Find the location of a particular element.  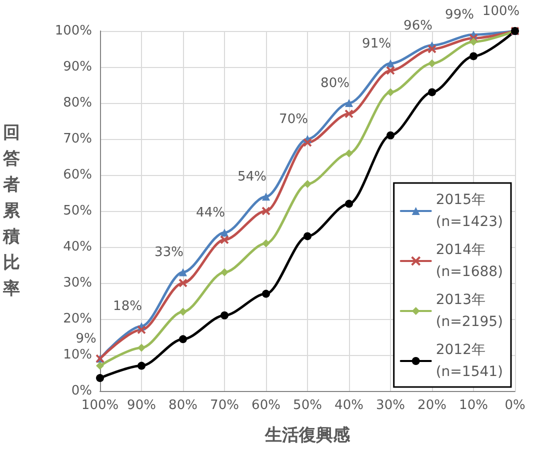

x-tick-label: 80% is located at coordinates (183, 405).